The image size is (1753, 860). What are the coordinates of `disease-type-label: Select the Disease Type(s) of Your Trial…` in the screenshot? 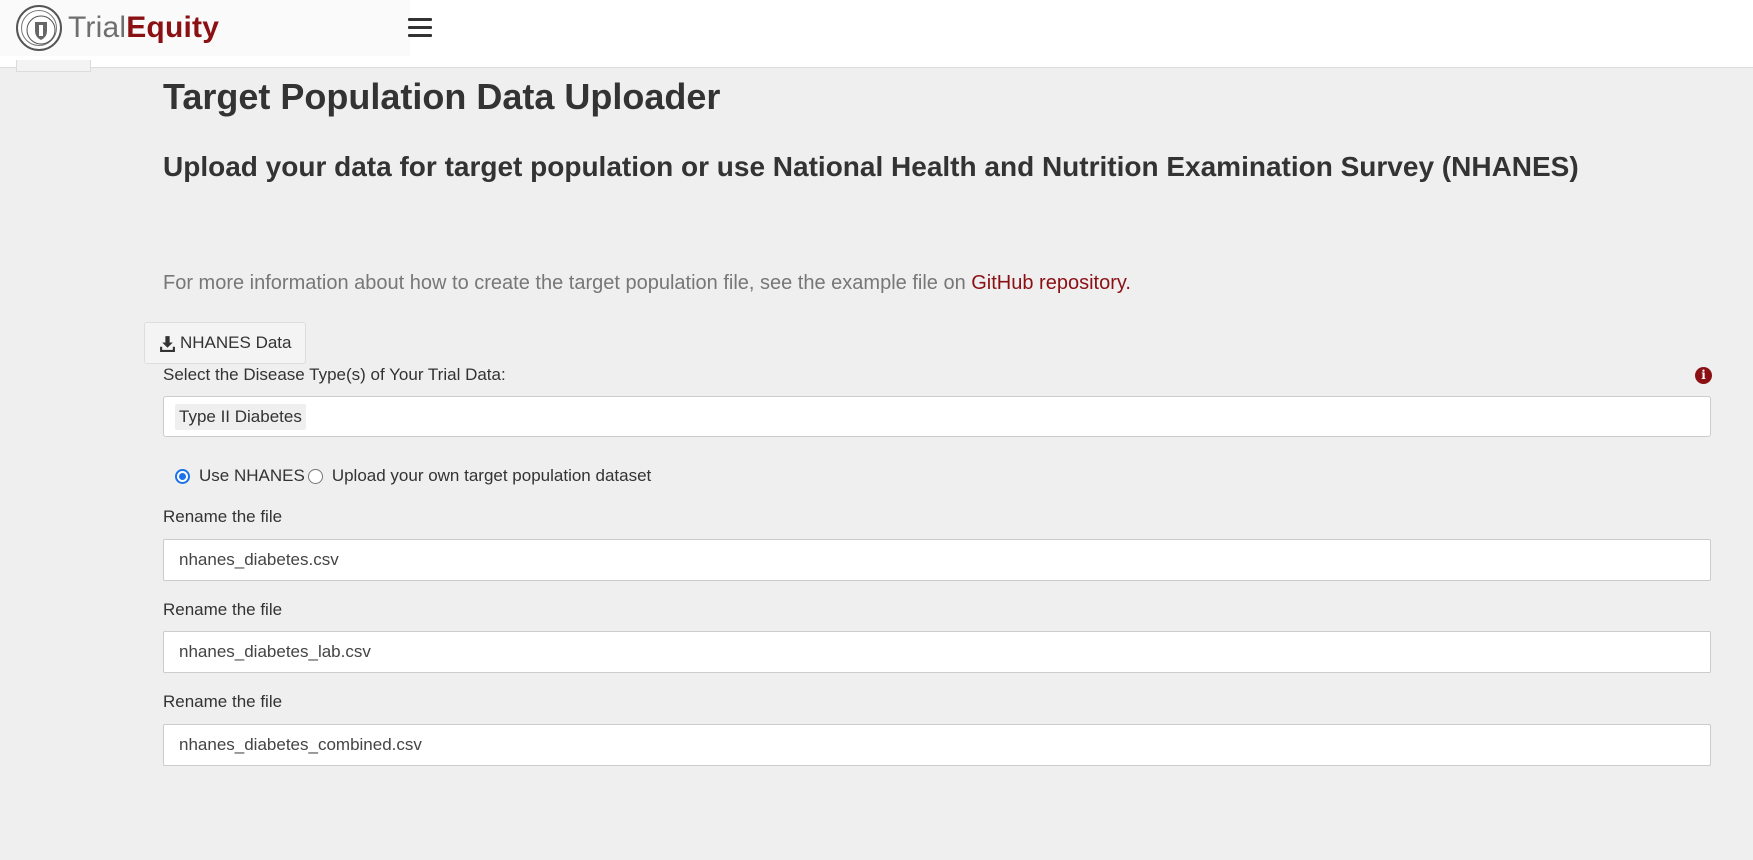 It's located at (334, 374).